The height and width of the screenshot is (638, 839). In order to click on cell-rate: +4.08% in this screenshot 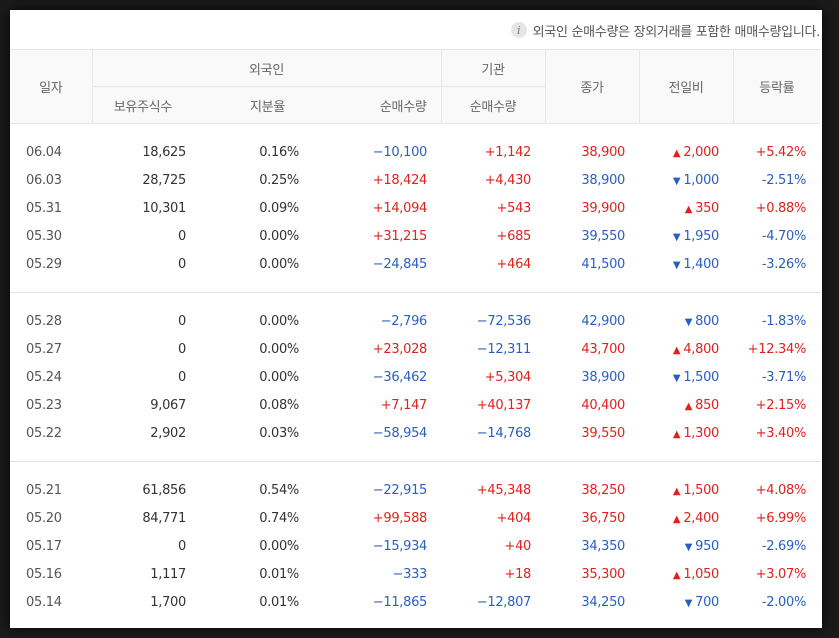, I will do `click(781, 490)`.